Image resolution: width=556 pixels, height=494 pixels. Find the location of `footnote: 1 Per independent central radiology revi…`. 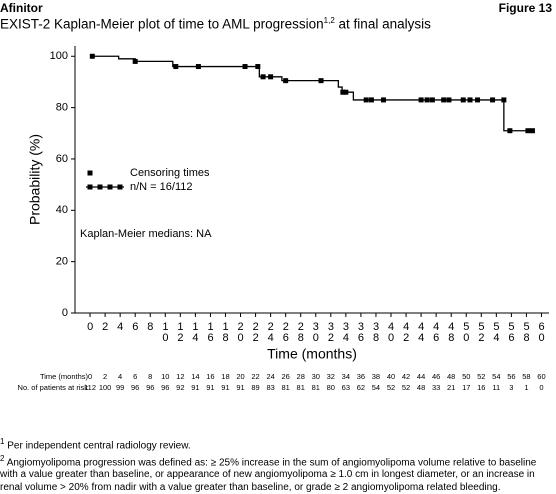

footnote: 1 Per independent central radiology revi… is located at coordinates (276, 444).